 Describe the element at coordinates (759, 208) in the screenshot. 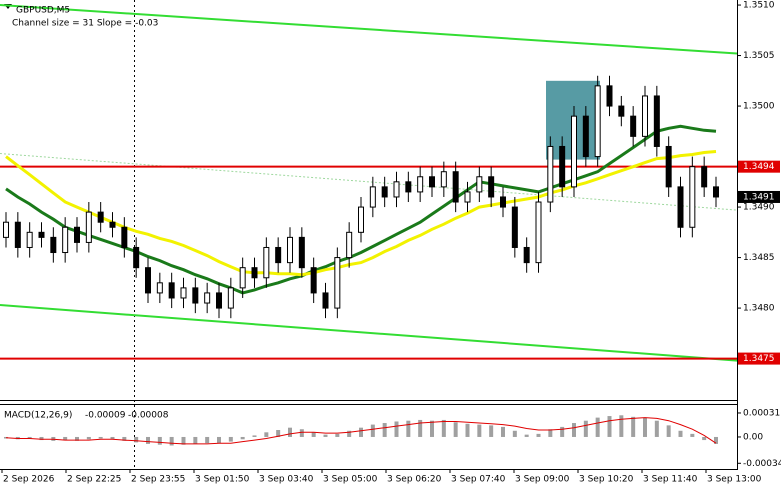

I see `y-tick-label: 1.3490` at that location.